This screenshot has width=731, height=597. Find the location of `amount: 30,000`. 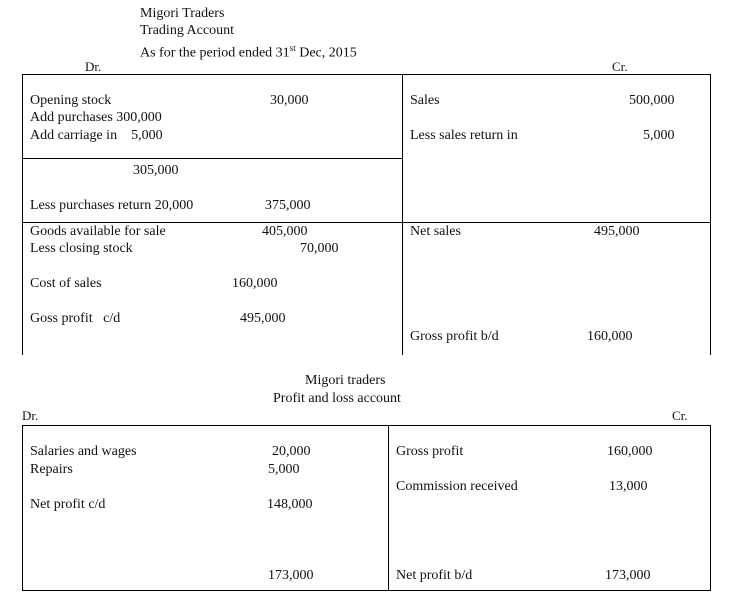

amount: 30,000 is located at coordinates (289, 100).